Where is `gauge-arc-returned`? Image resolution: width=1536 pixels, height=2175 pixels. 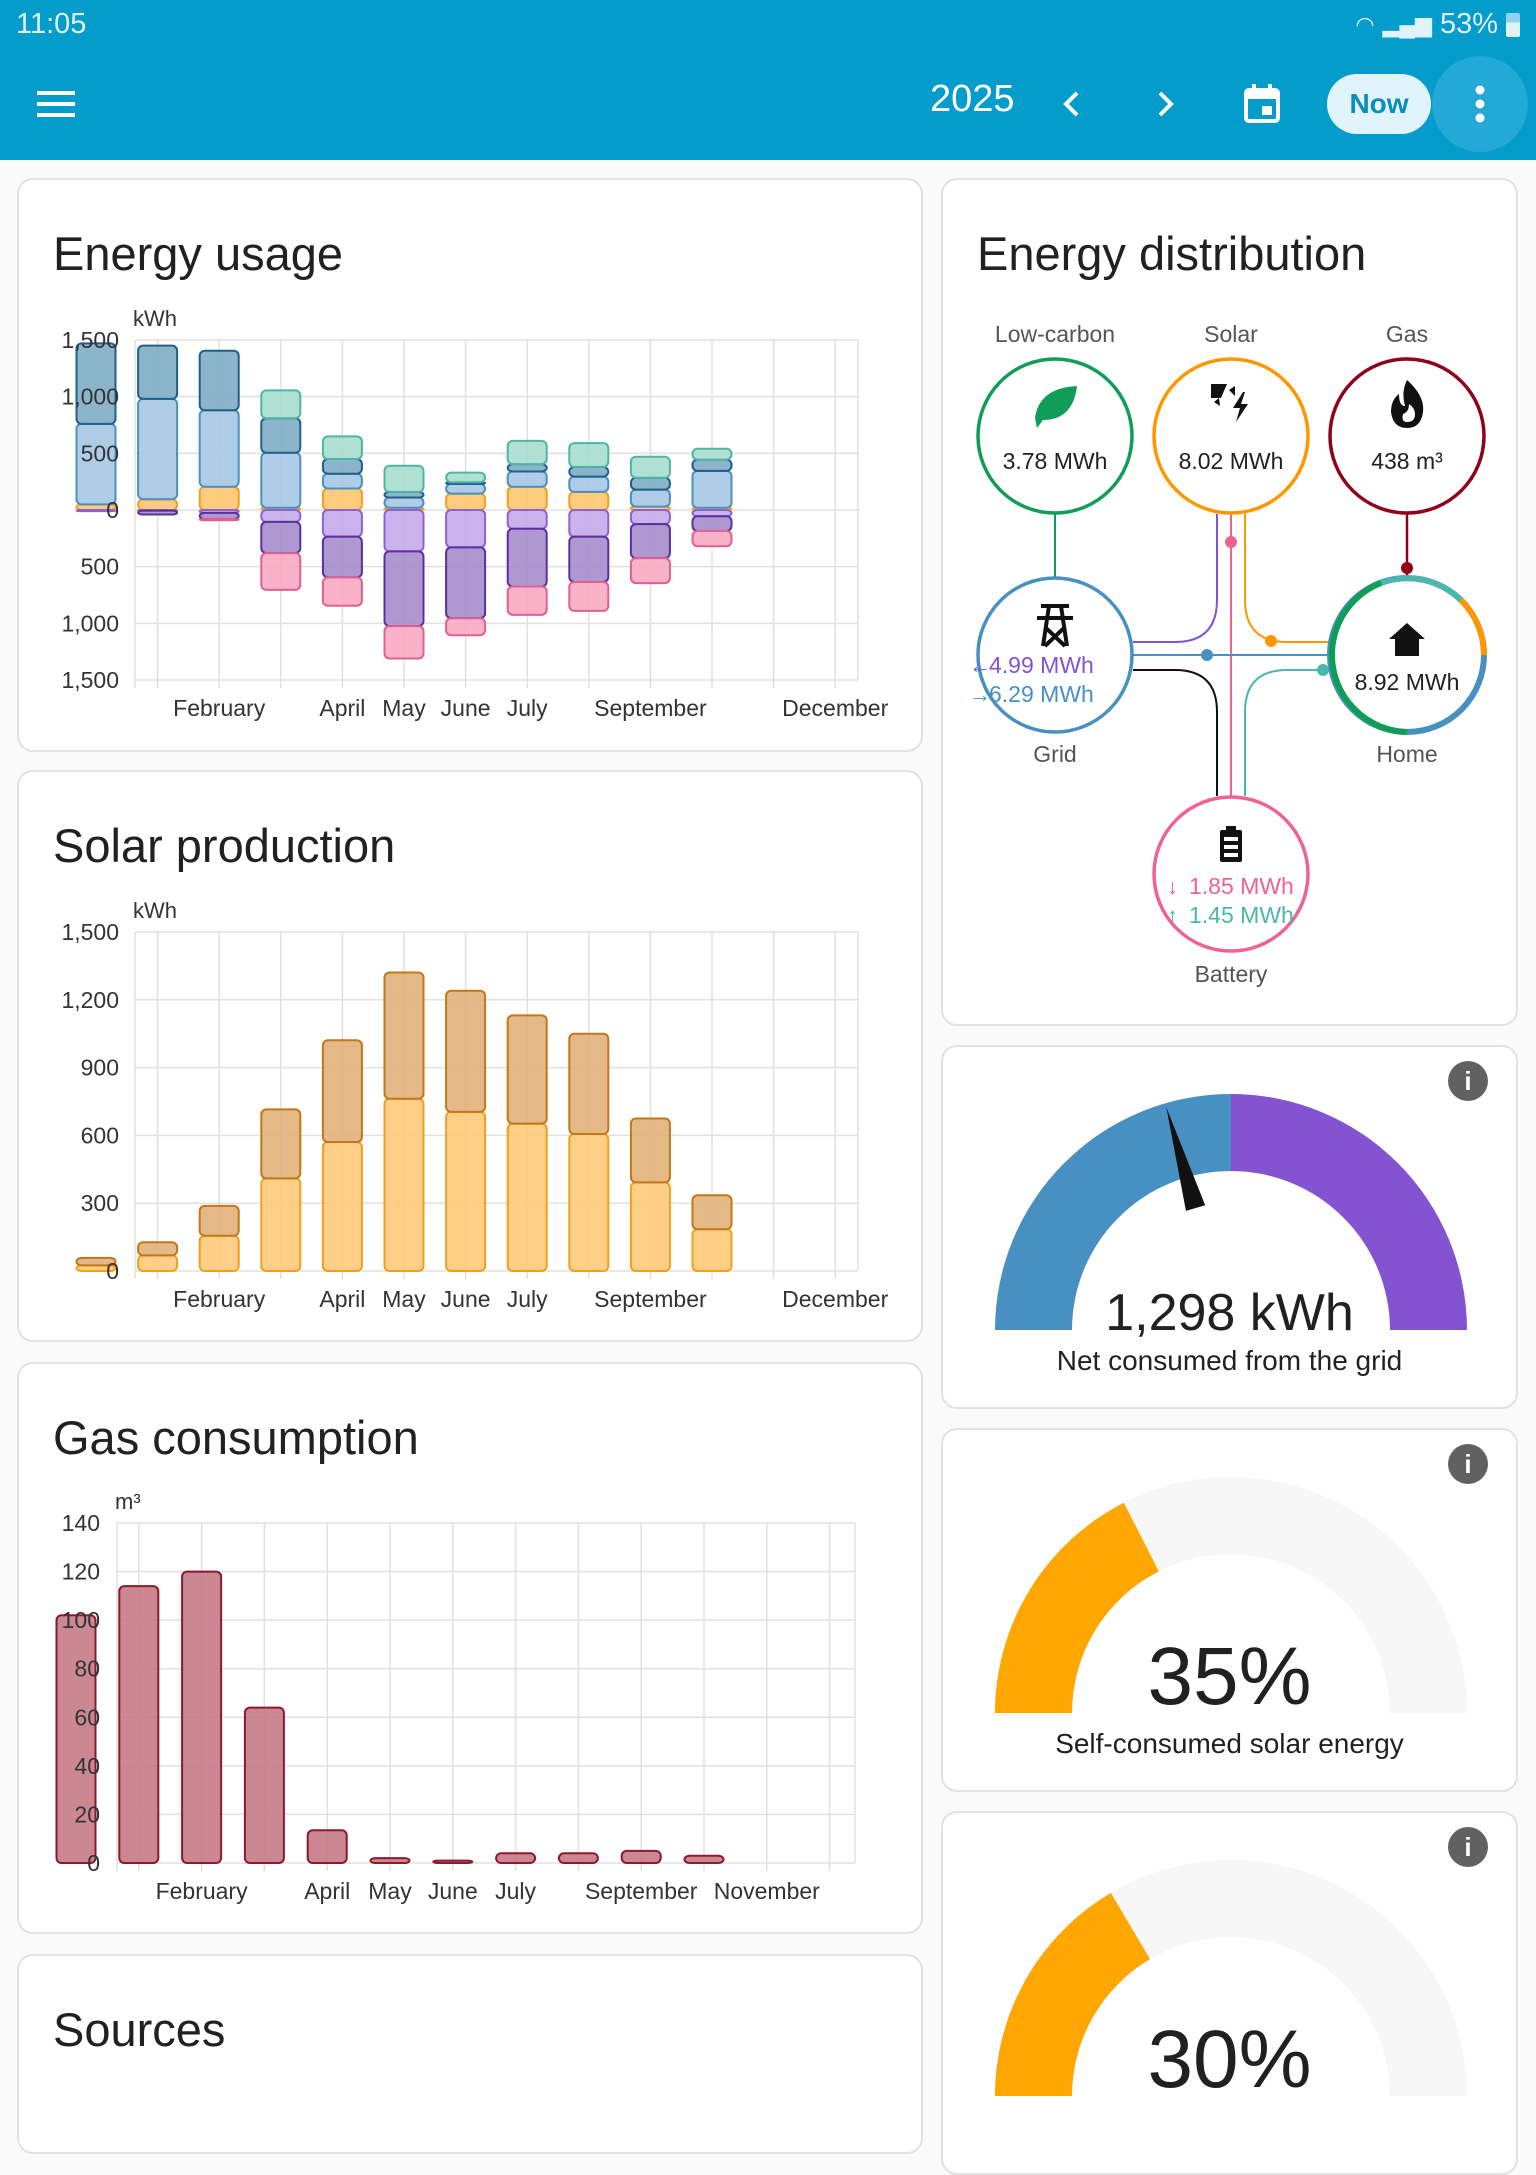
gauge-arc-returned is located at coordinates (1349, 1212).